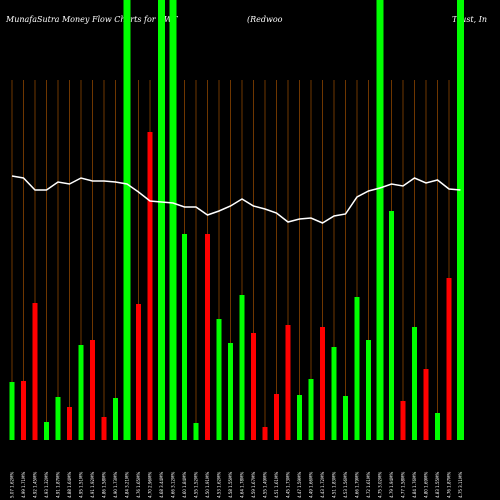 The image size is (500, 500). Describe the element at coordinates (334, 484) in the screenshot. I see `x-tick-label: 4.51 1.83M%` at that location.